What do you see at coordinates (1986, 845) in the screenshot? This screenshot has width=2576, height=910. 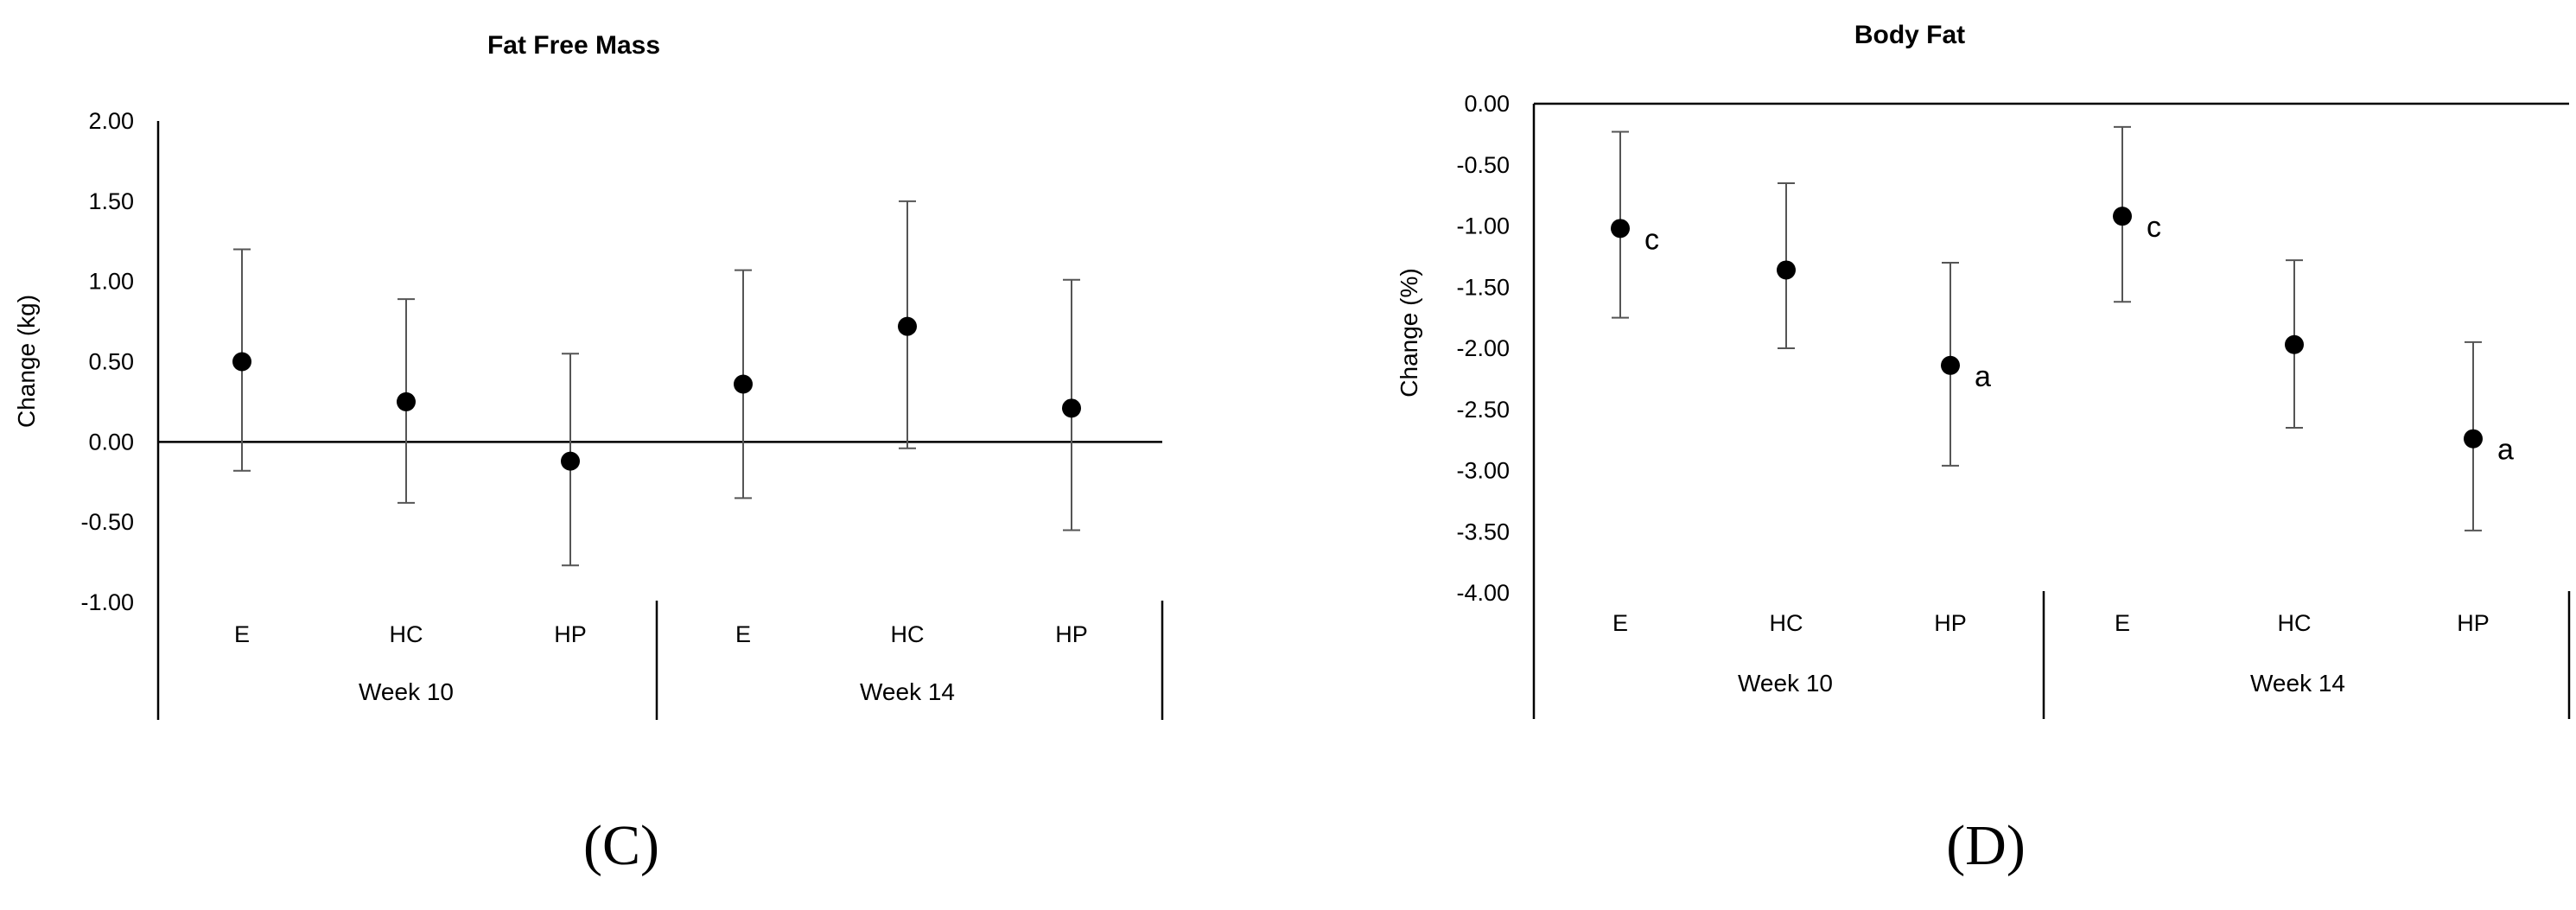 I see `panel-label: (D)` at bounding box center [1986, 845].